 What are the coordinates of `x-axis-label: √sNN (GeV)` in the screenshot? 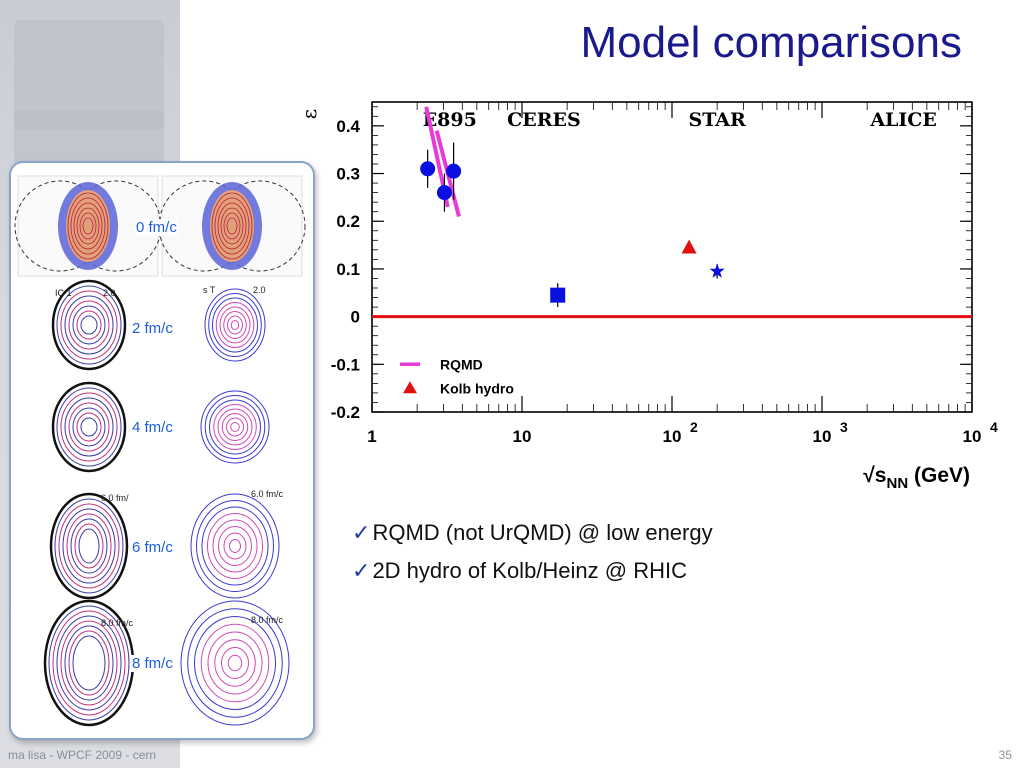 It's located at (916, 477).